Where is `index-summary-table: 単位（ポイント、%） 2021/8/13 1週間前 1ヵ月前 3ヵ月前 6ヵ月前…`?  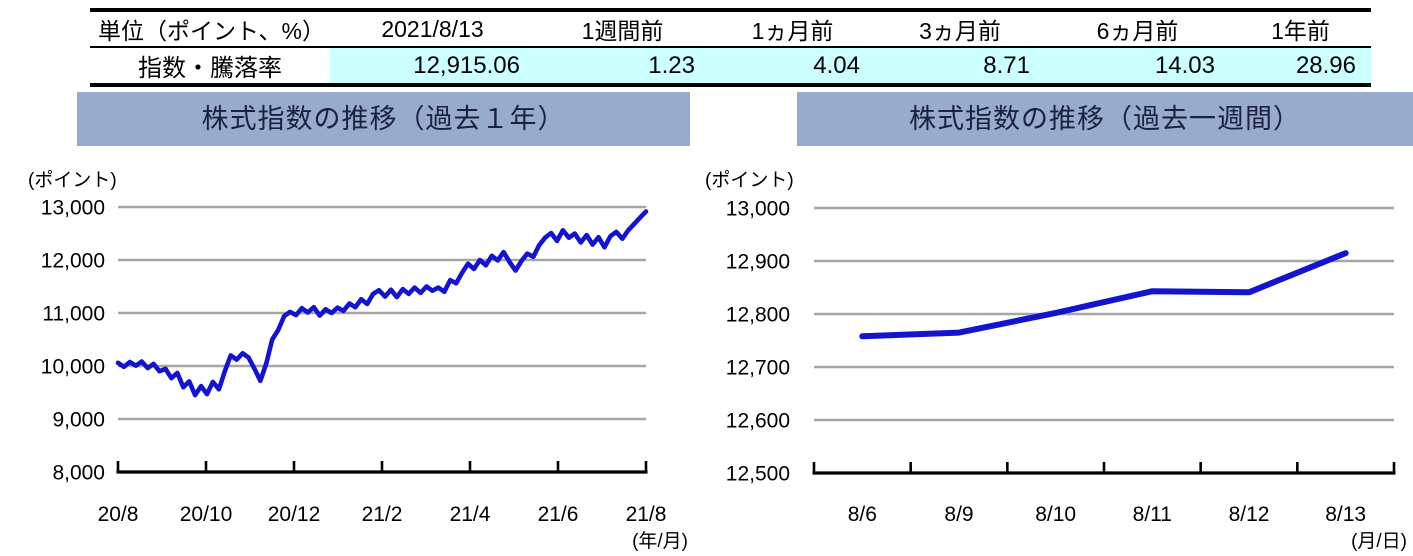 index-summary-table: 単位（ポイント、%） 2021/8/13 1週間前 1ヵ月前 3ヵ月前 6ヵ月前… is located at coordinates (730, 47).